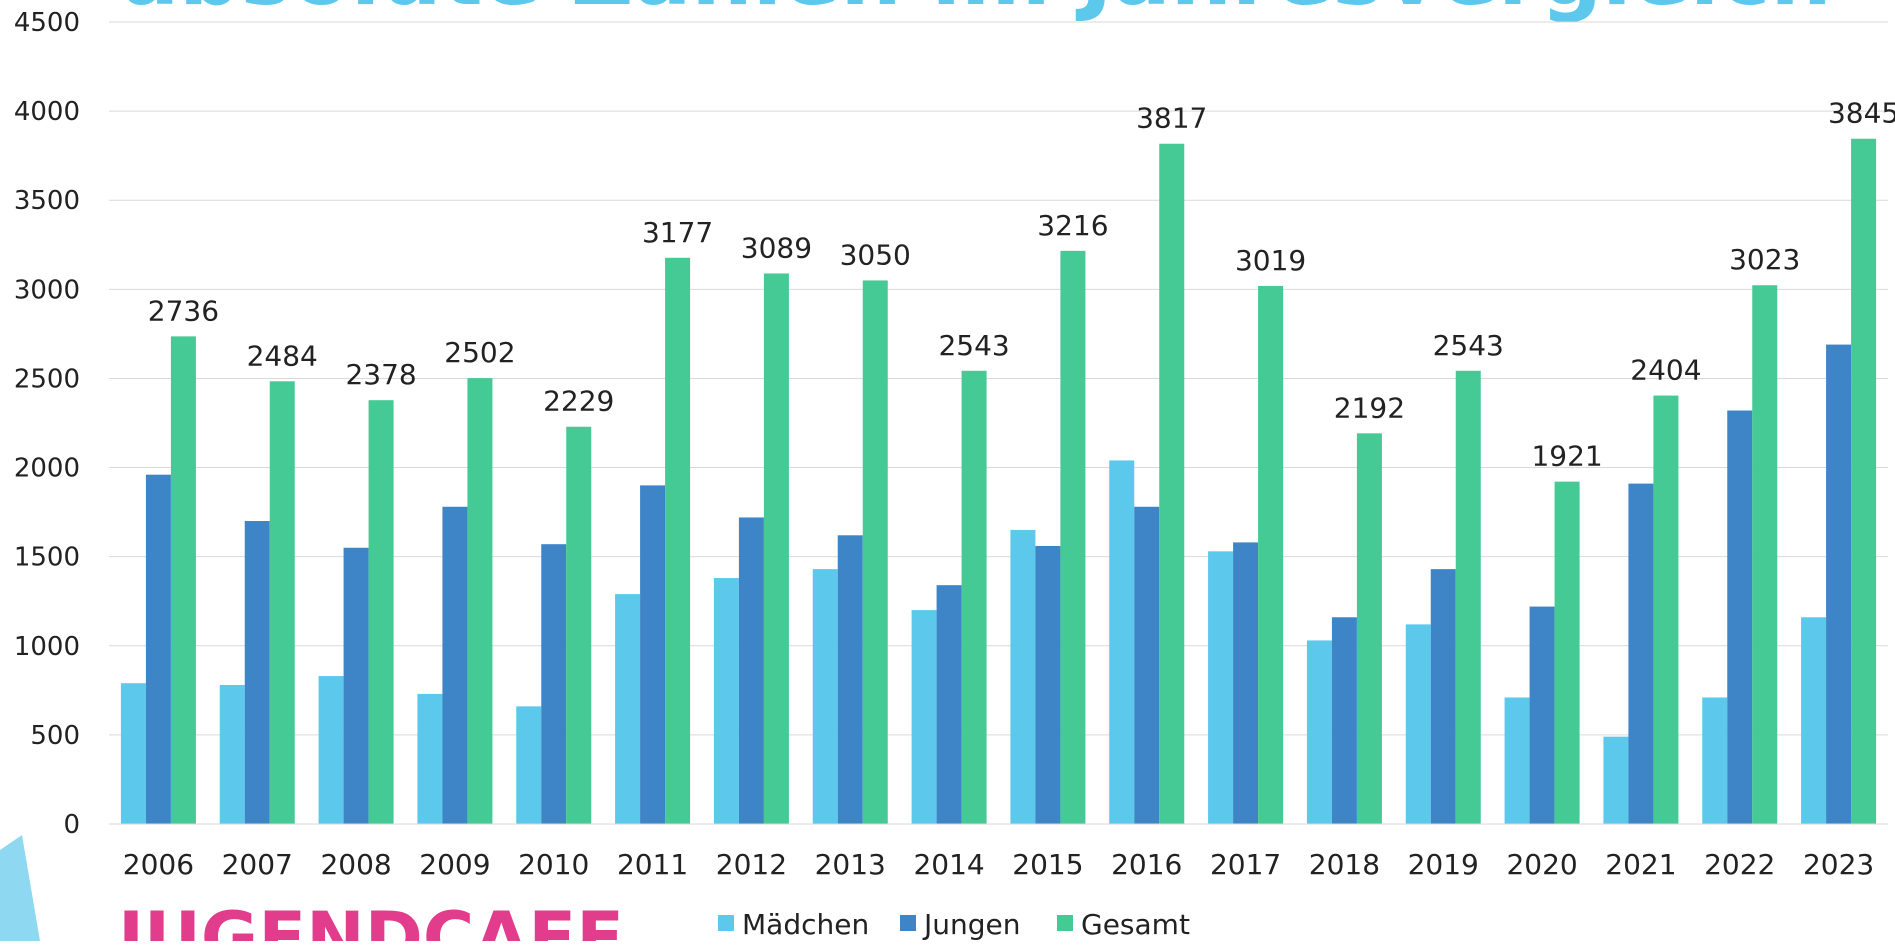 This screenshot has width=1895, height=945. I want to click on x-tick-label: 2007, so click(257, 864).